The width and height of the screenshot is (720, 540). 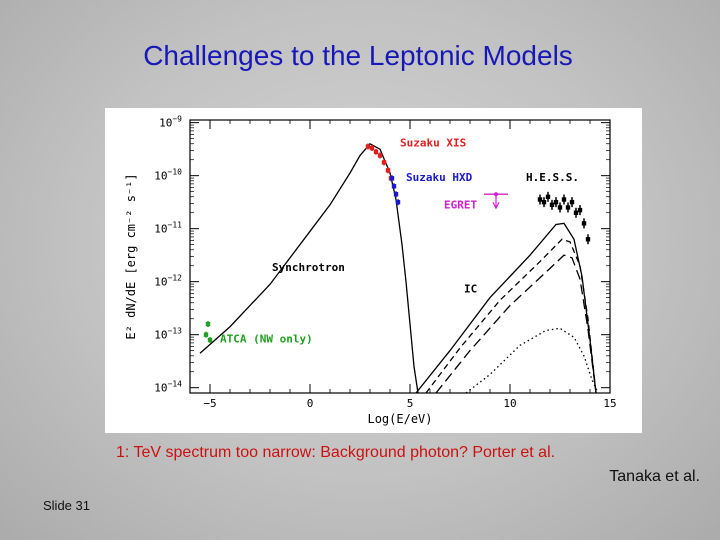 I want to click on ic-solid-curve, so click(x=506, y=307).